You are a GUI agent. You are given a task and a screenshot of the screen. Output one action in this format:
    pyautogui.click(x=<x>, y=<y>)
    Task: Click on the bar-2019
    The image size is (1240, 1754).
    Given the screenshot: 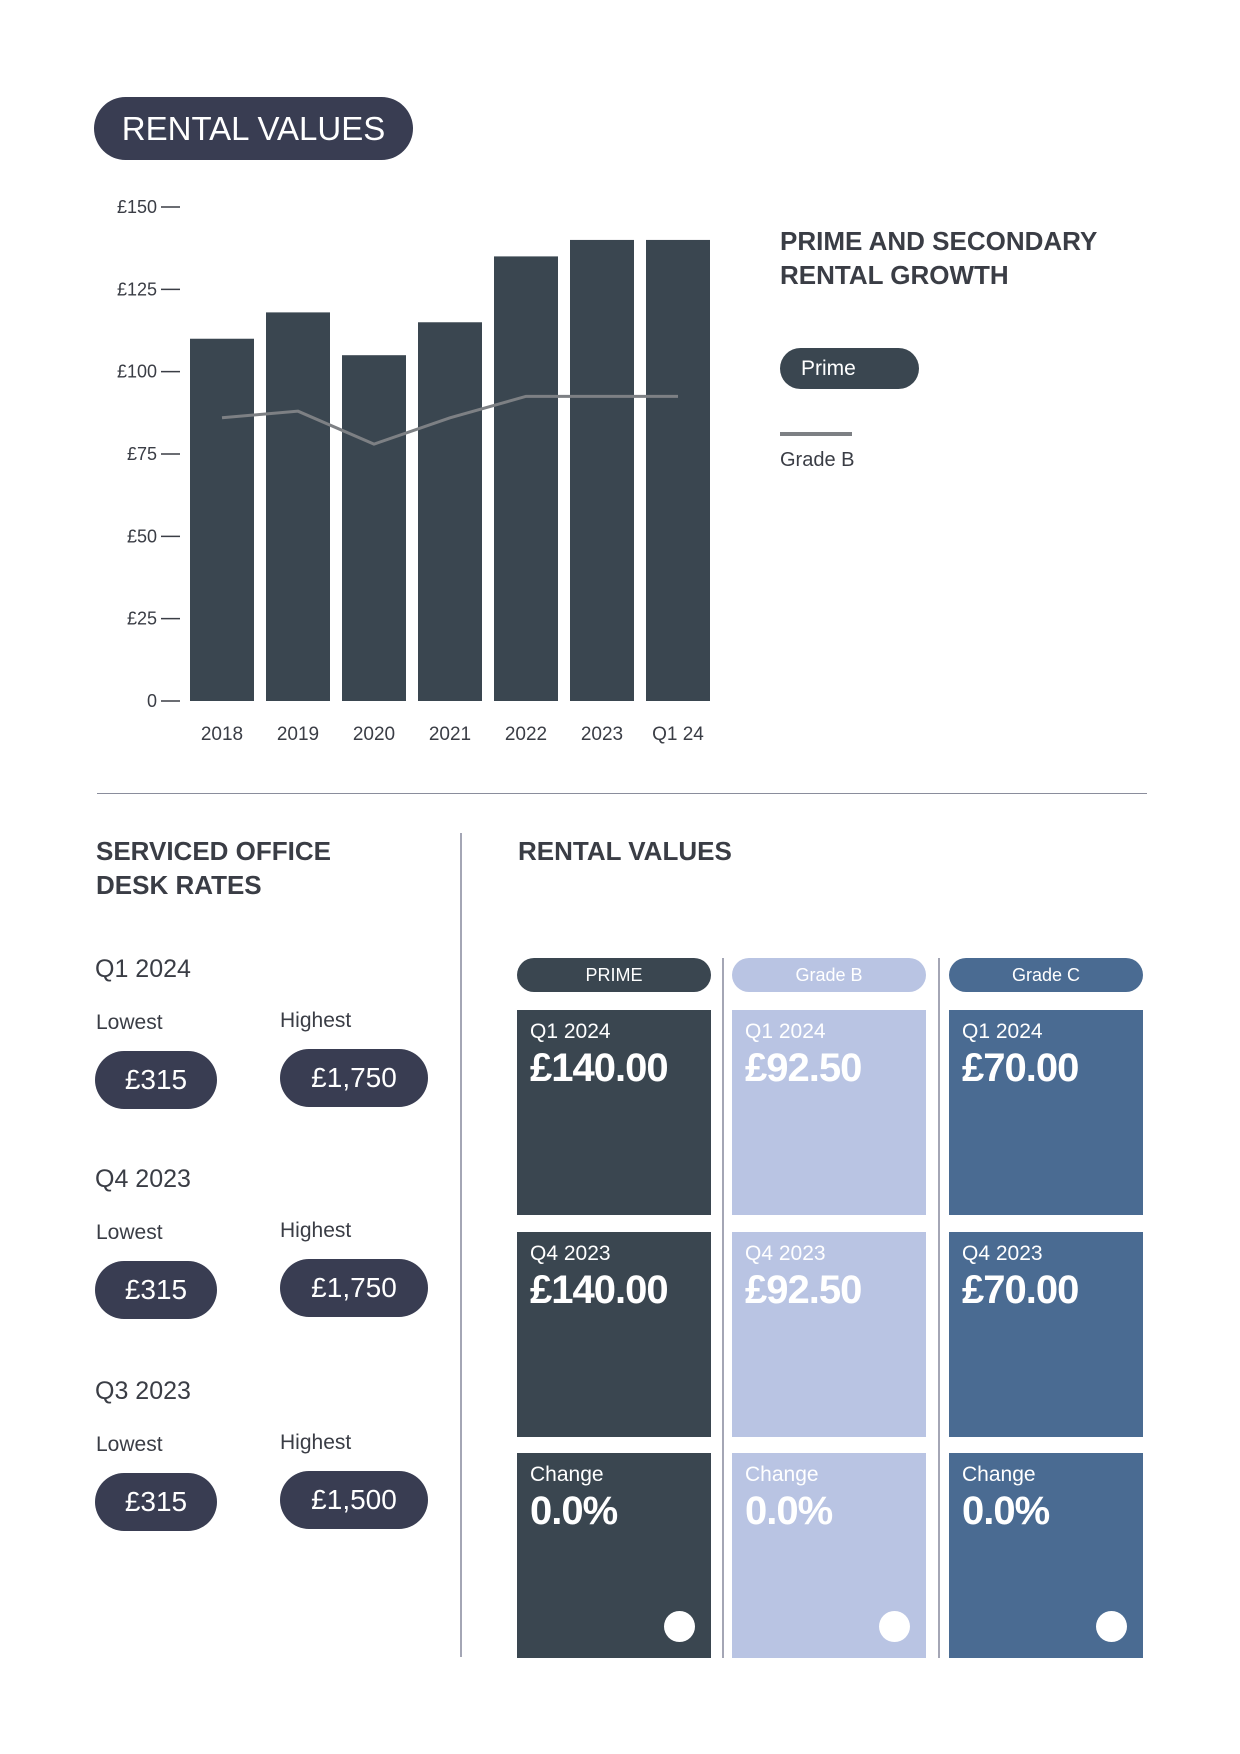 What is the action you would take?
    pyautogui.click(x=298, y=506)
    